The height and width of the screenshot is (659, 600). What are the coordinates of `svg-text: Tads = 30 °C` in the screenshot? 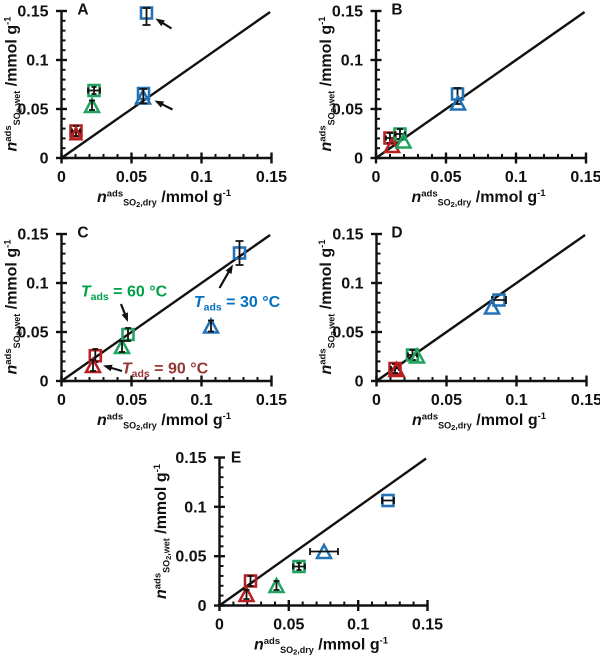 It's located at (237, 304).